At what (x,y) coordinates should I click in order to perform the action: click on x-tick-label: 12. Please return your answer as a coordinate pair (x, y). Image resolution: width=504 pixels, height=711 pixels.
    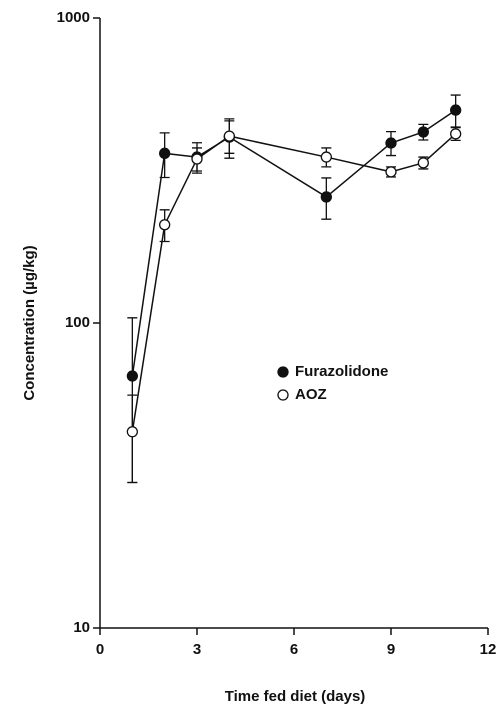
    Looking at the image, I should click on (488, 649).